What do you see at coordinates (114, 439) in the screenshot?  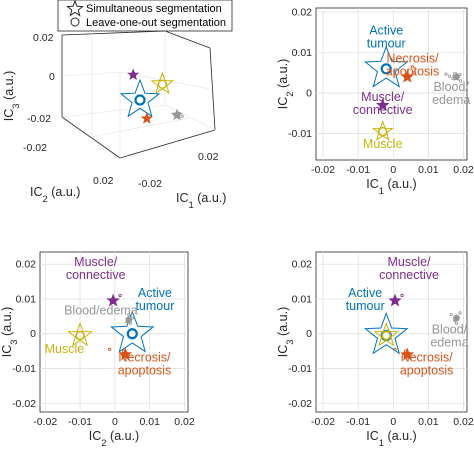 I see `panel-c-xlabel: IC2 (a.u.)` at bounding box center [114, 439].